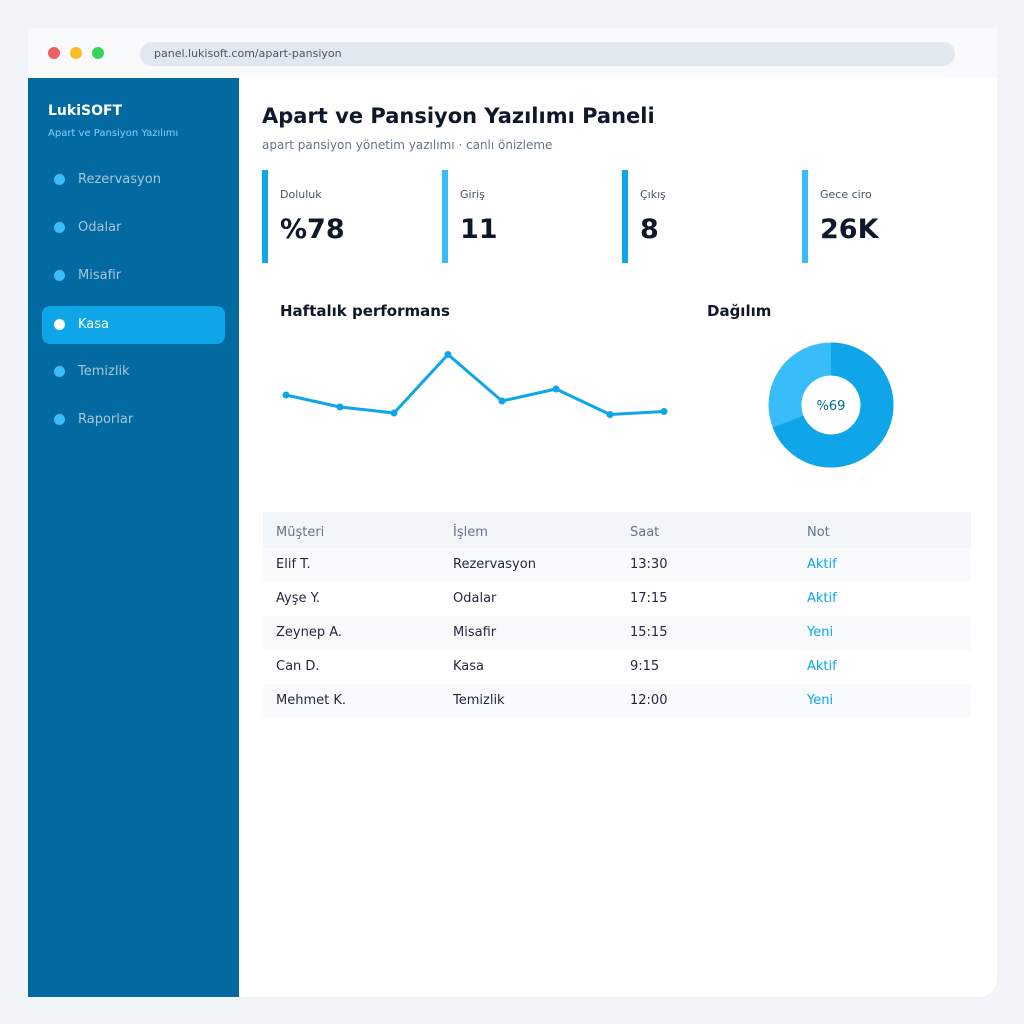  Describe the element at coordinates (479, 700) in the screenshot. I see `cell-action: Temizlik` at that location.